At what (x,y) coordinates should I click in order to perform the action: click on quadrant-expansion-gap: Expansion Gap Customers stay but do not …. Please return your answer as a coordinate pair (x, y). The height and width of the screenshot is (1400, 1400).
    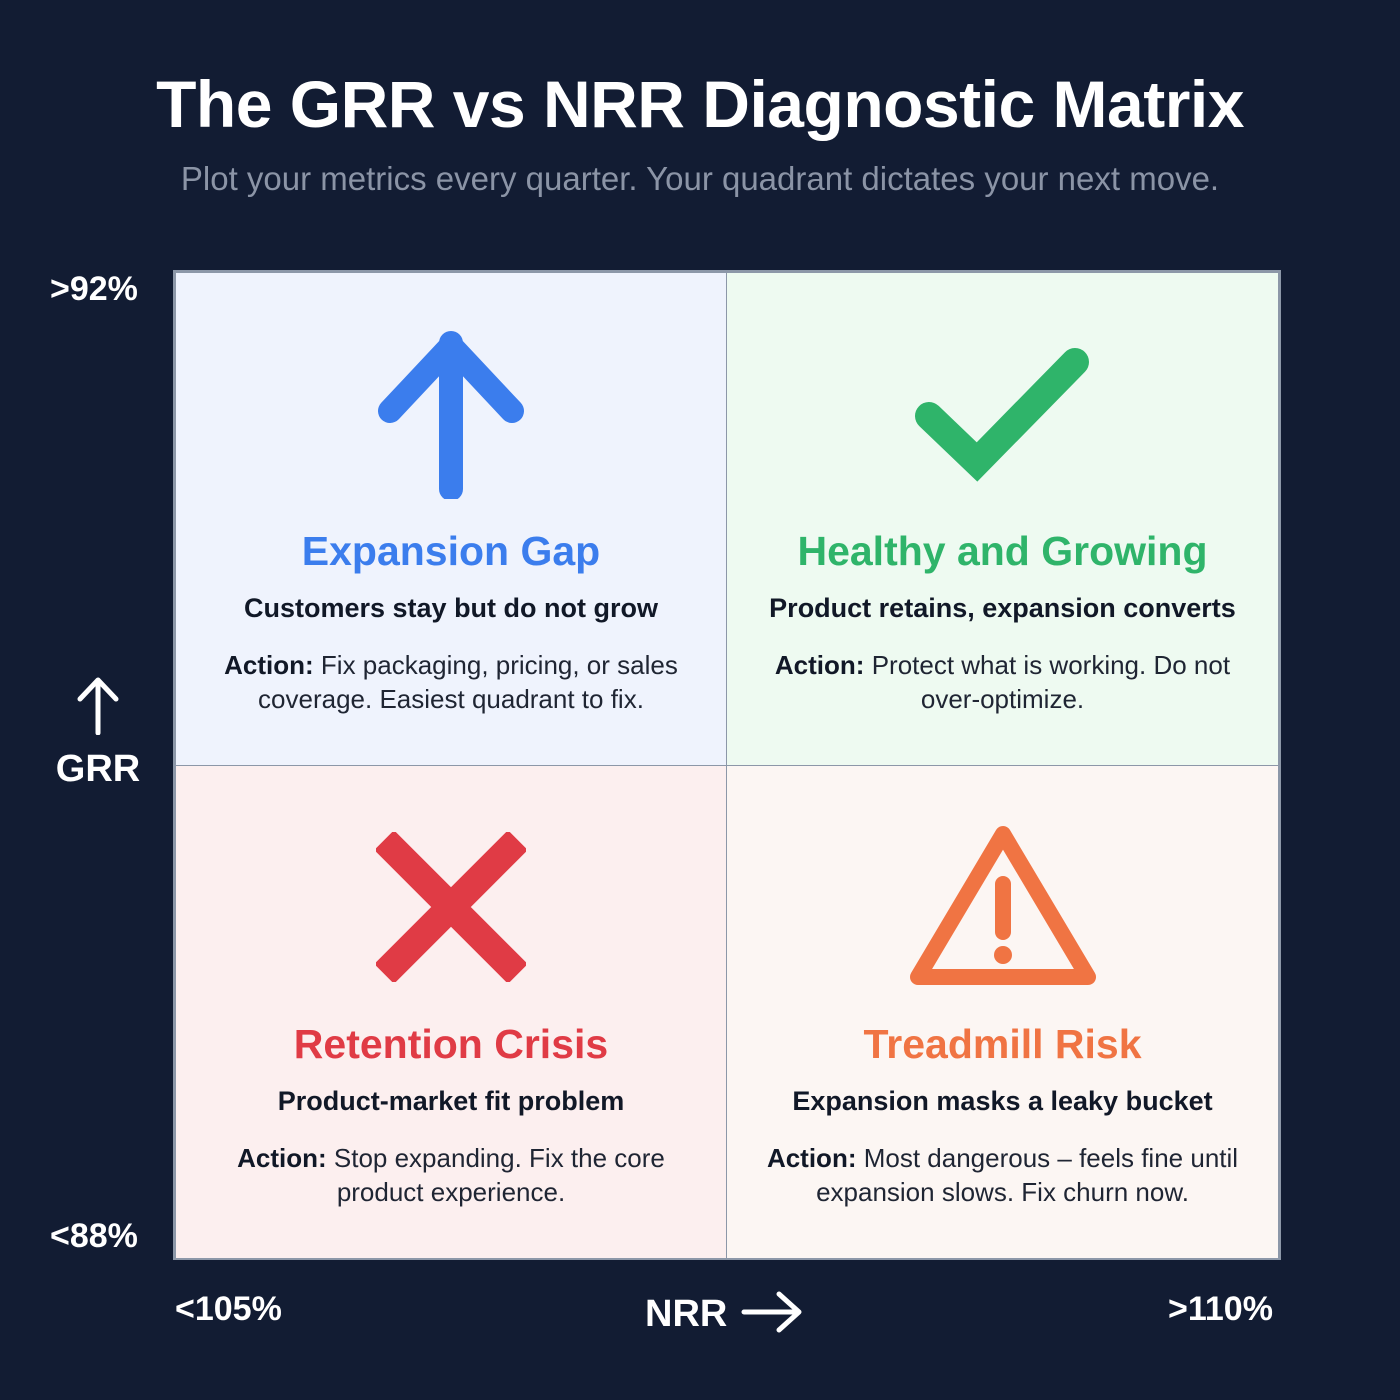
    Looking at the image, I should click on (451, 519).